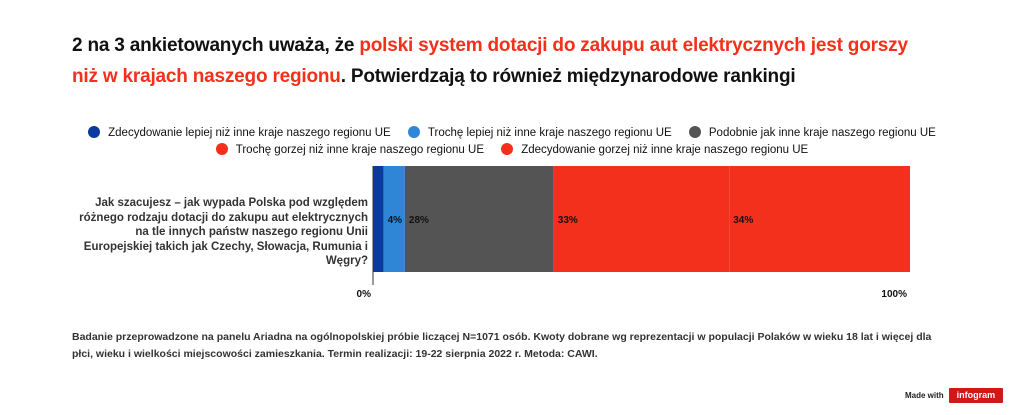 The width and height of the screenshot is (1024, 415). What do you see at coordinates (819, 219) in the screenshot?
I see `bar-segment-zdecydowanie-gorzej-niz` at bounding box center [819, 219].